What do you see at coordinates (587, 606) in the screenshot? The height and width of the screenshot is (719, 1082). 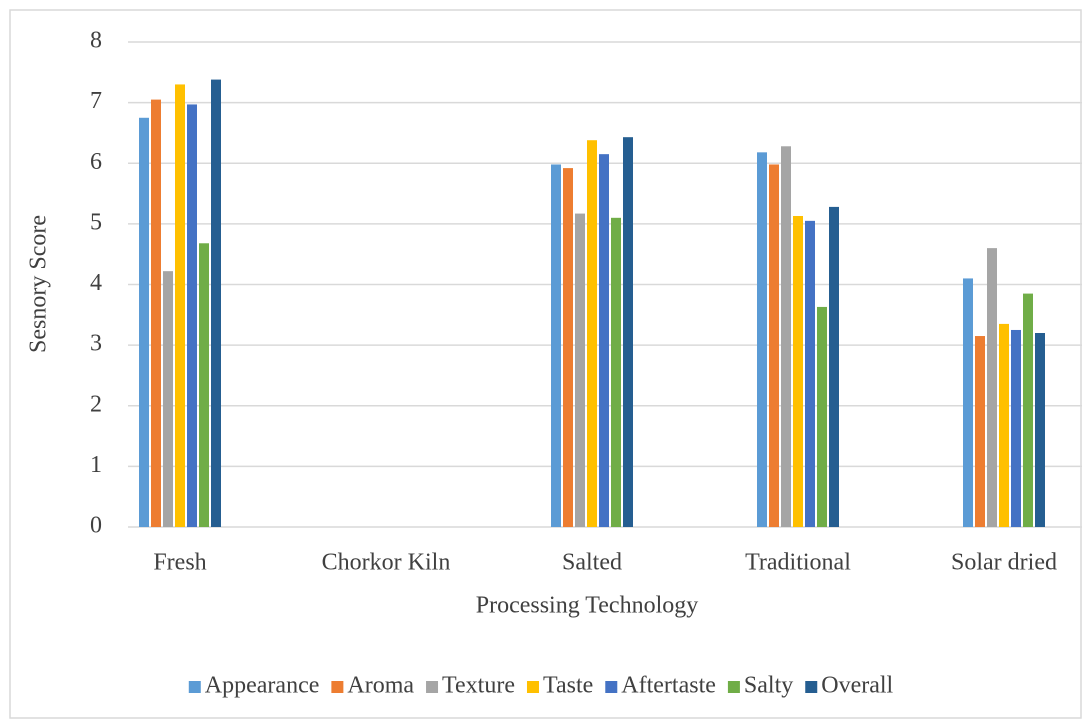 I see `x-axis-title: Processing Technology` at bounding box center [587, 606].